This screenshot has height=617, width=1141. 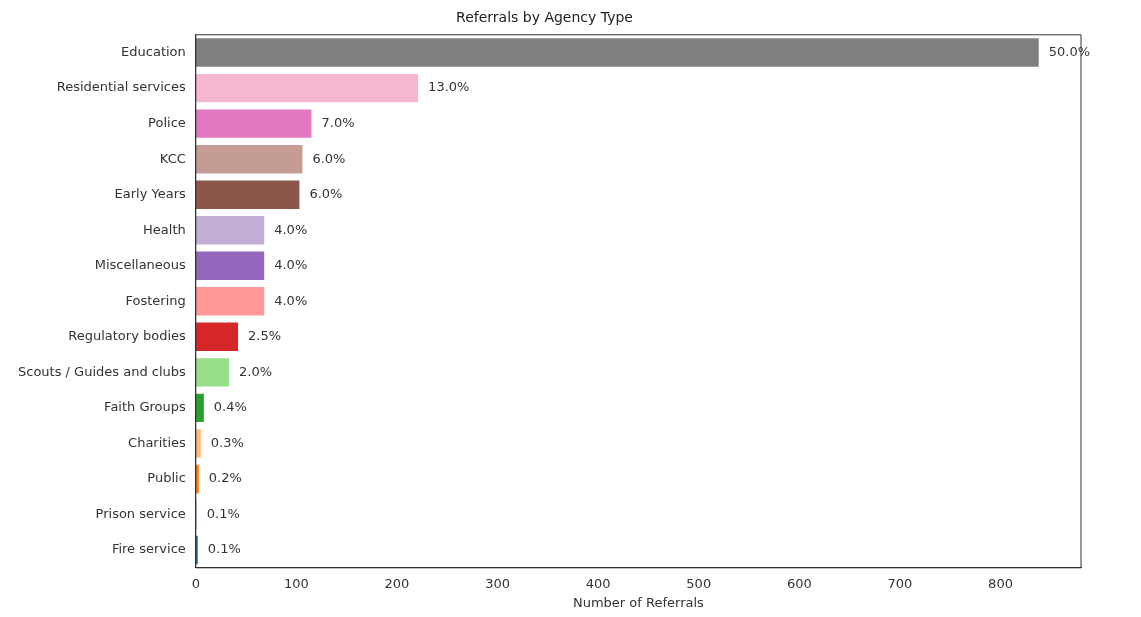 What do you see at coordinates (900, 583) in the screenshot?
I see `x-tick-label: 700` at bounding box center [900, 583].